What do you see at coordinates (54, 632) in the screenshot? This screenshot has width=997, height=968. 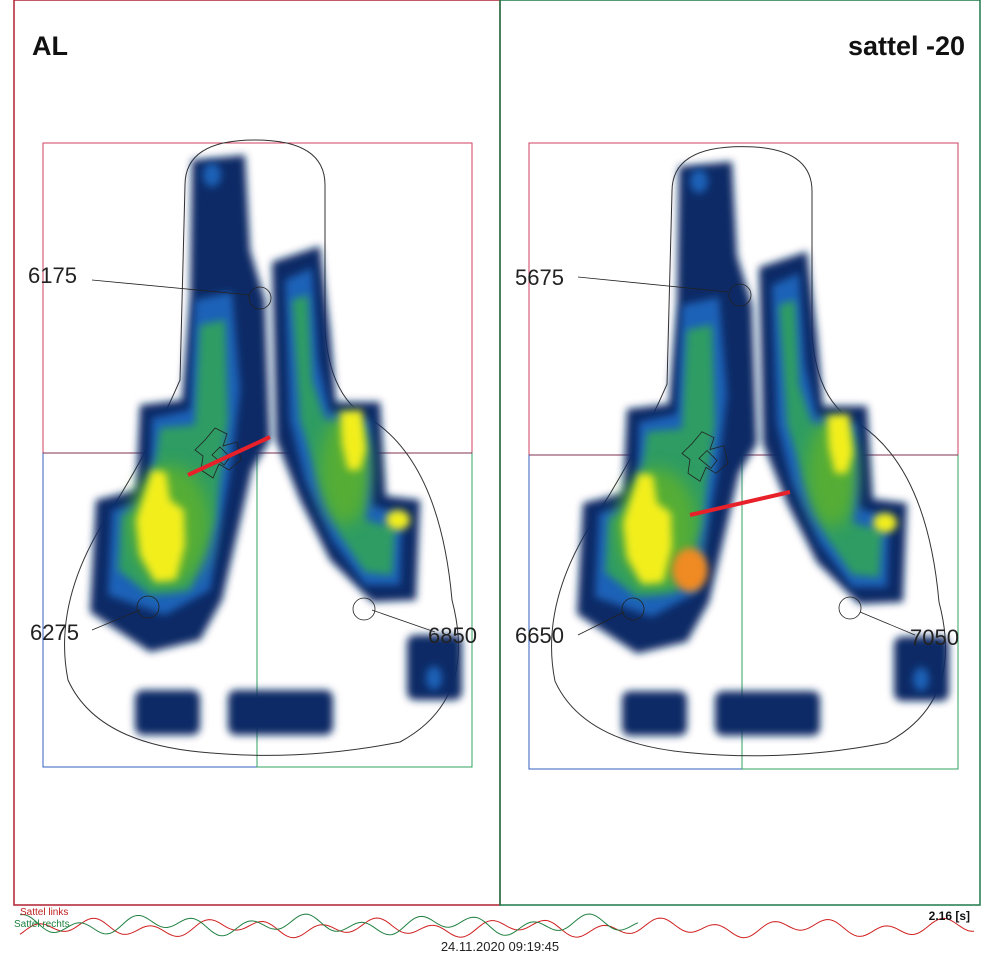 I see `pressure-label: 6275` at bounding box center [54, 632].